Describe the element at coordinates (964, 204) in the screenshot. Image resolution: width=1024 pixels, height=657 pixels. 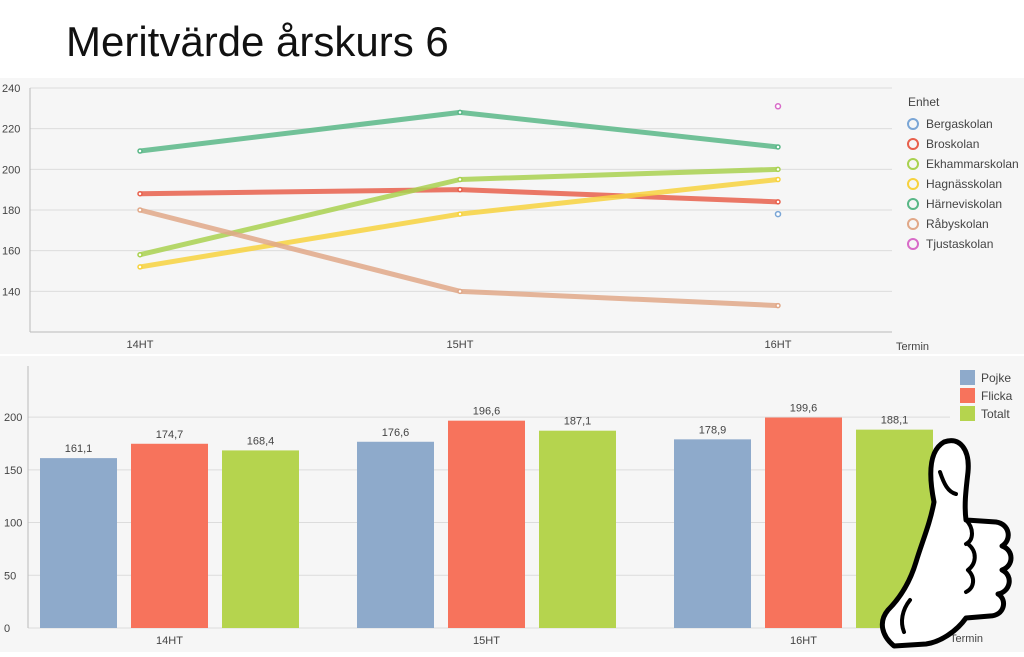
I see `legend-label: Härneviskolan` at that location.